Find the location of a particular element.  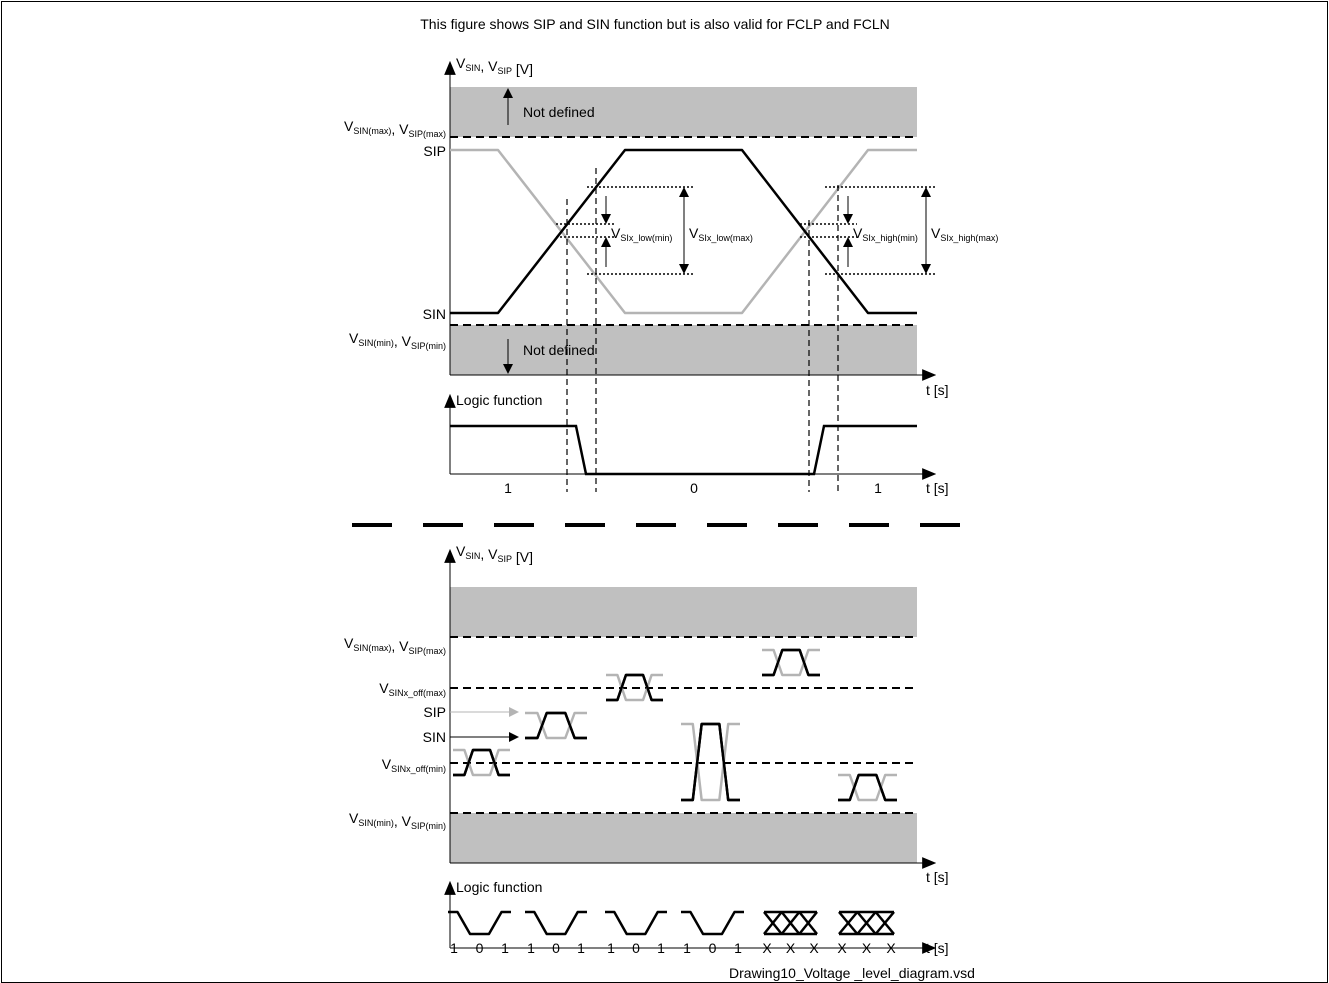

v-six-low-max-label: VSIx_low(max) is located at coordinates (721, 234).